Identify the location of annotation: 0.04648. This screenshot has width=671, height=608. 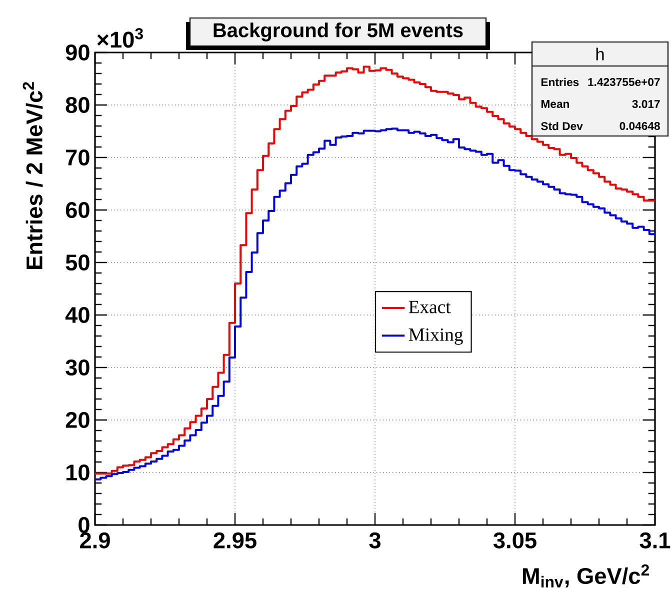
(640, 126).